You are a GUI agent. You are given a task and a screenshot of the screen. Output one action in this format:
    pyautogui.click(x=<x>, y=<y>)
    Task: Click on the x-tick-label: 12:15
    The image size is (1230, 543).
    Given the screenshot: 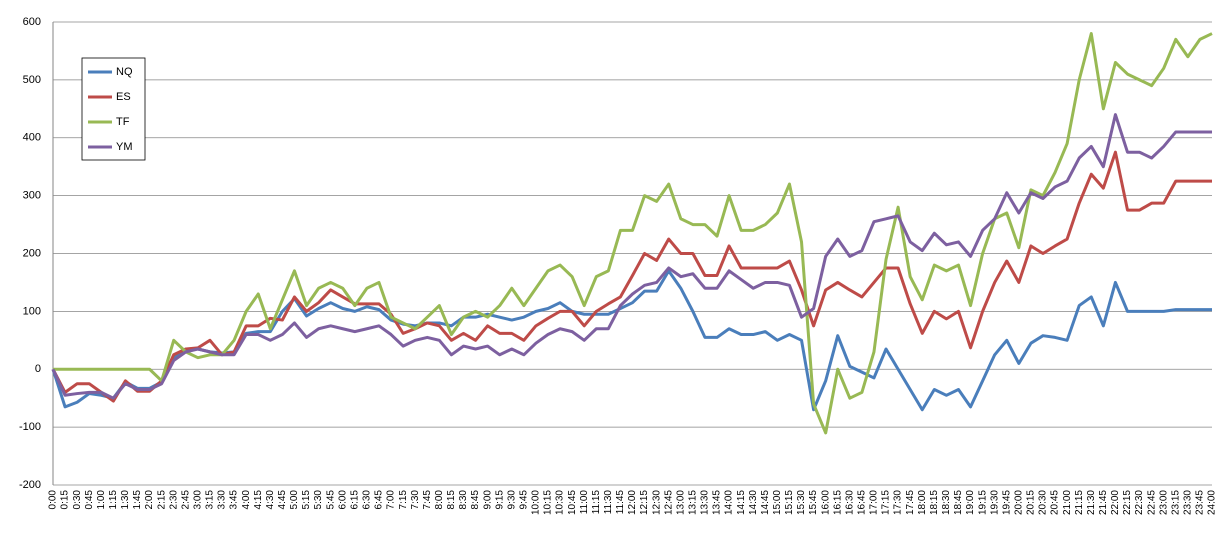 What is the action you would take?
    pyautogui.click(x=644, y=502)
    